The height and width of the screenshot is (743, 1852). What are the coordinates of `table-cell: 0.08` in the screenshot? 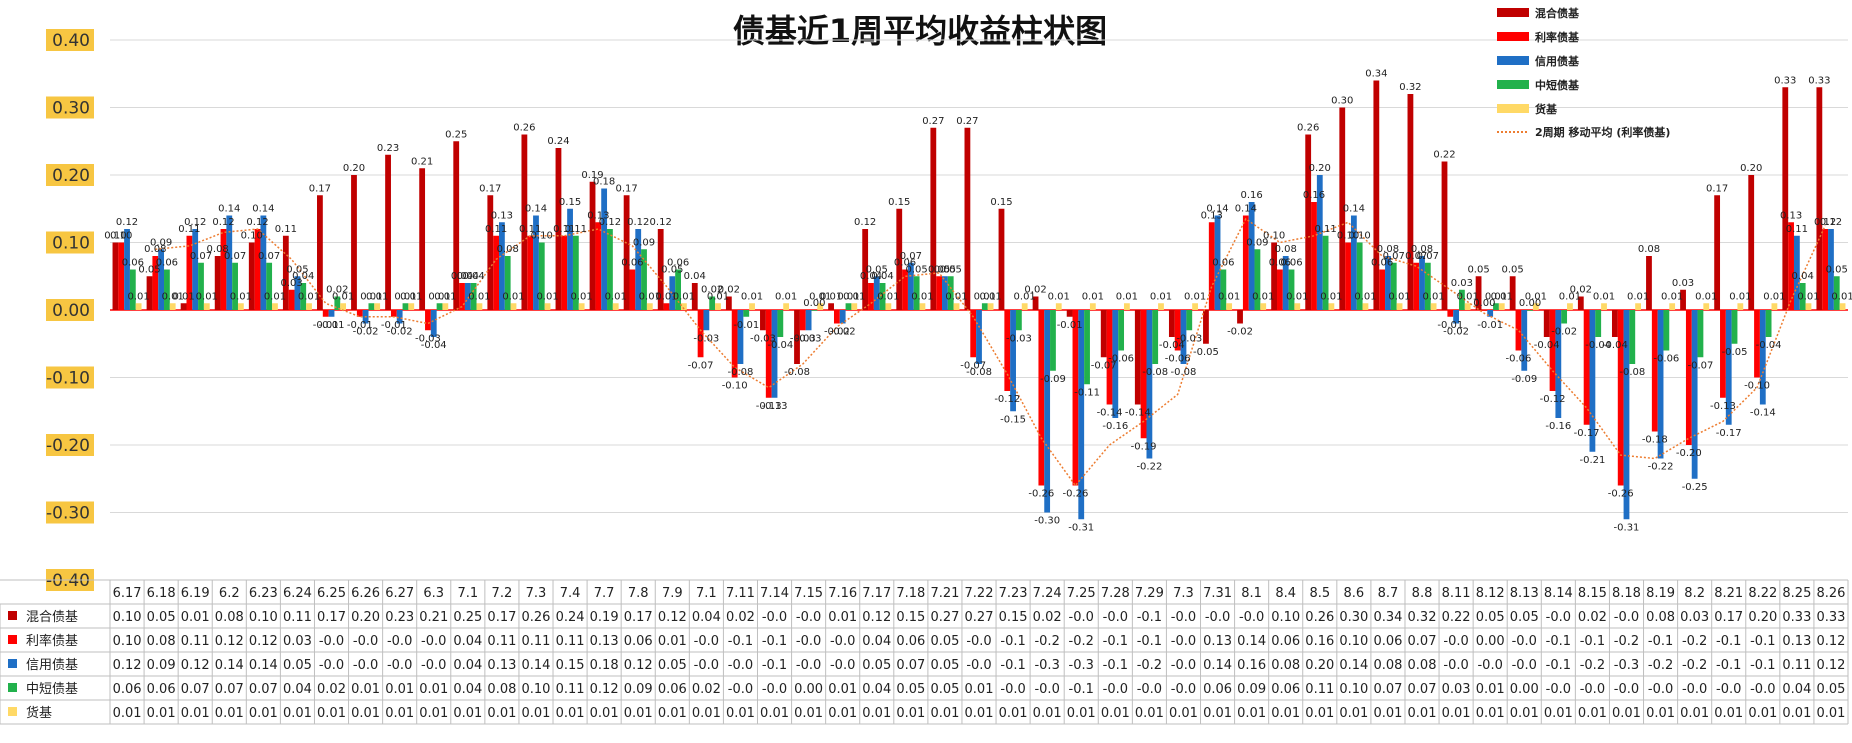 It's located at (1387, 665).